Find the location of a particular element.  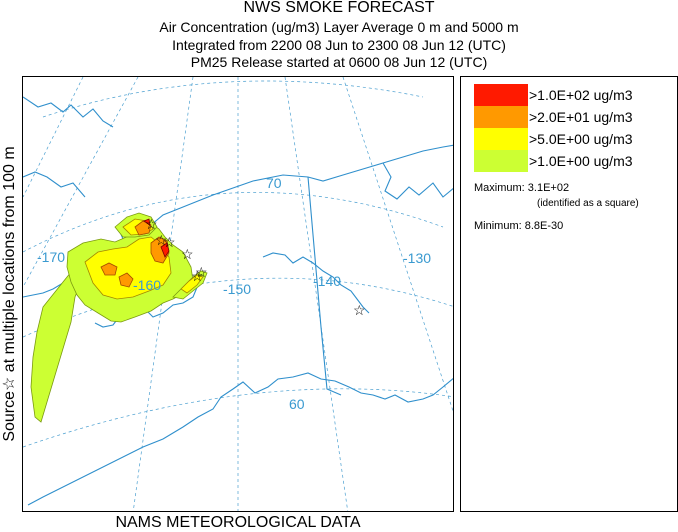

legend-swatch-orange is located at coordinates (501, 117).